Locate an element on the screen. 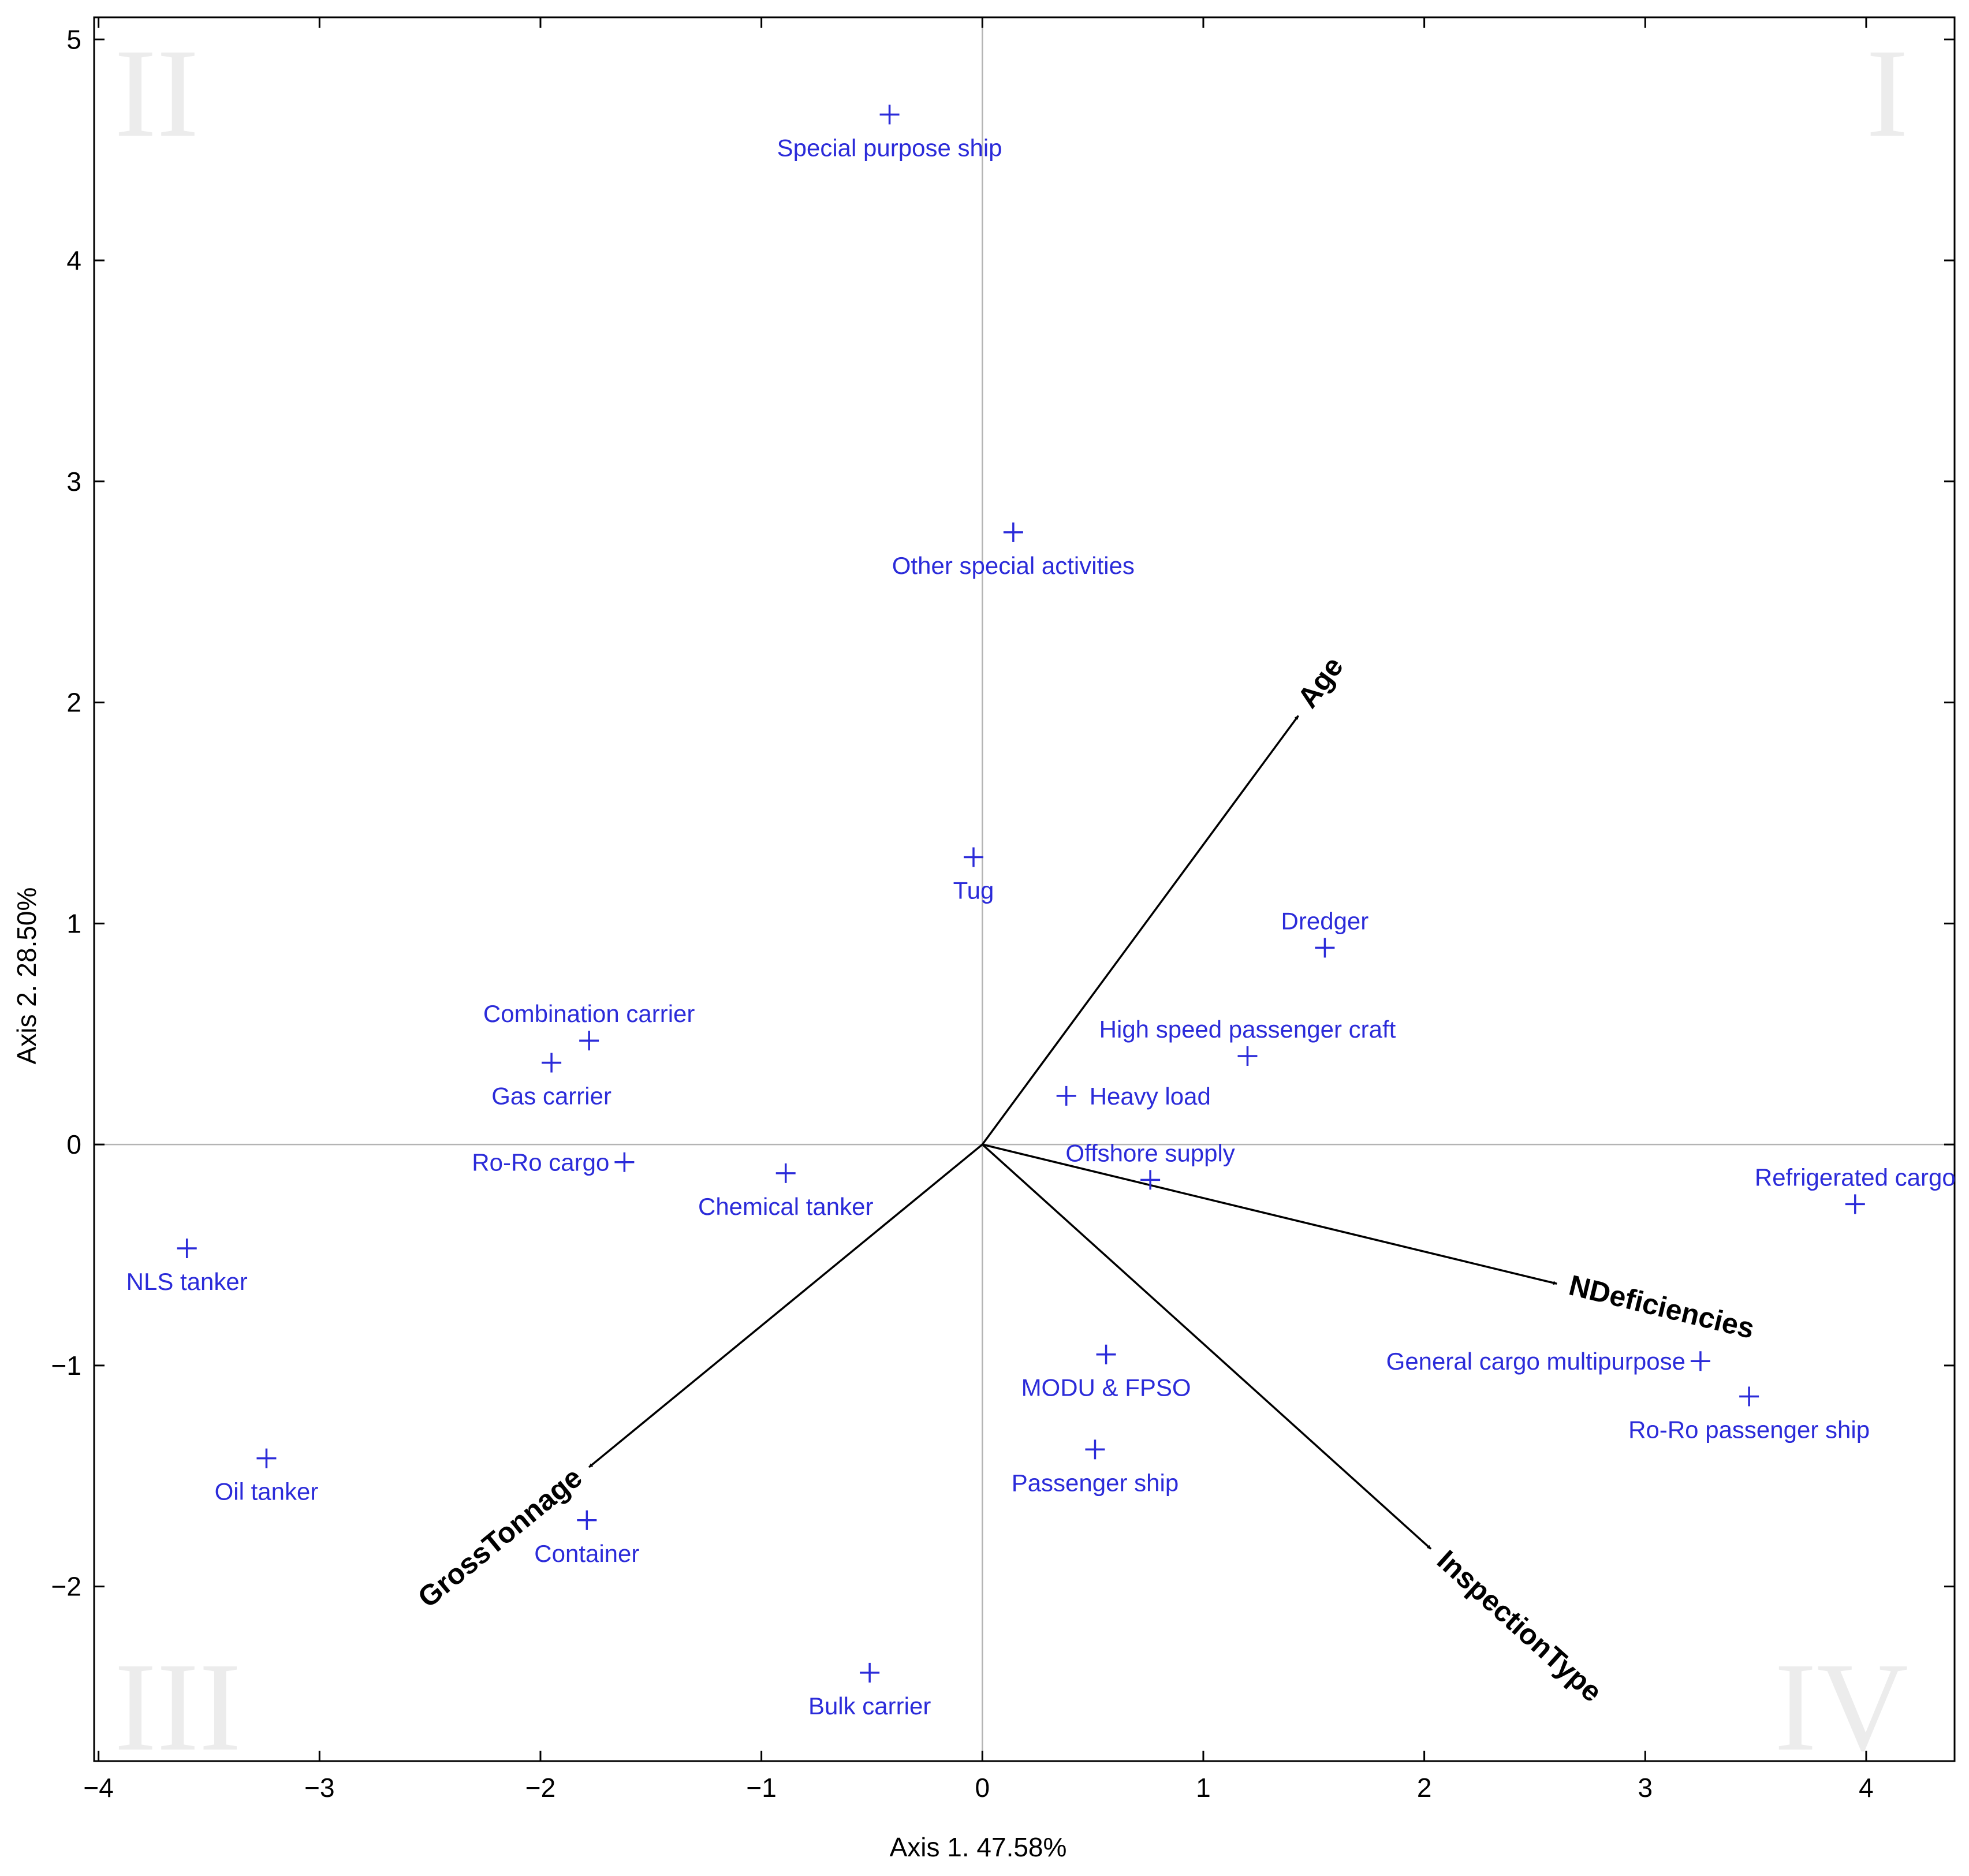 The image size is (1969, 1876). x-tick-label: 3 is located at coordinates (1645, 1788).